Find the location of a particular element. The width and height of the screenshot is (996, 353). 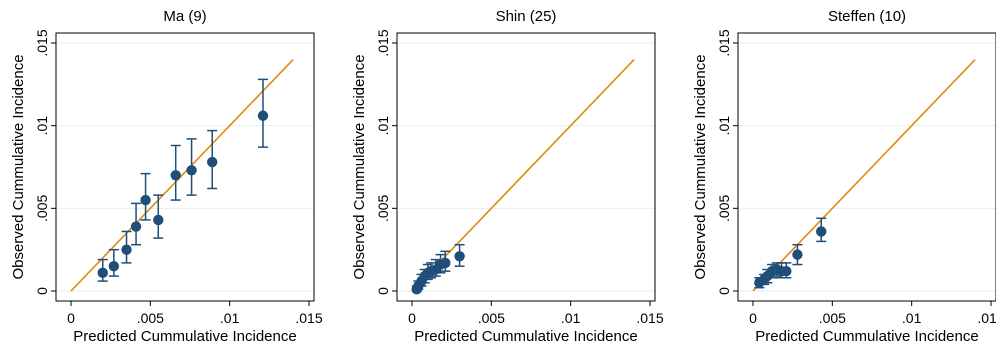

chart-title: Shin (25) is located at coordinates (526, 16).